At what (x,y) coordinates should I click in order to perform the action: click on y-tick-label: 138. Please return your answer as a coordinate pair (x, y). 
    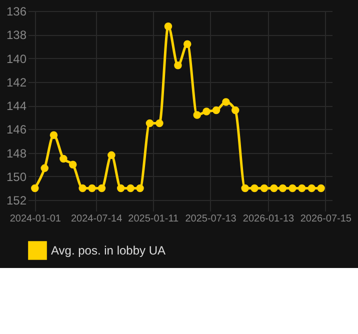
    Looking at the image, I should click on (16, 35).